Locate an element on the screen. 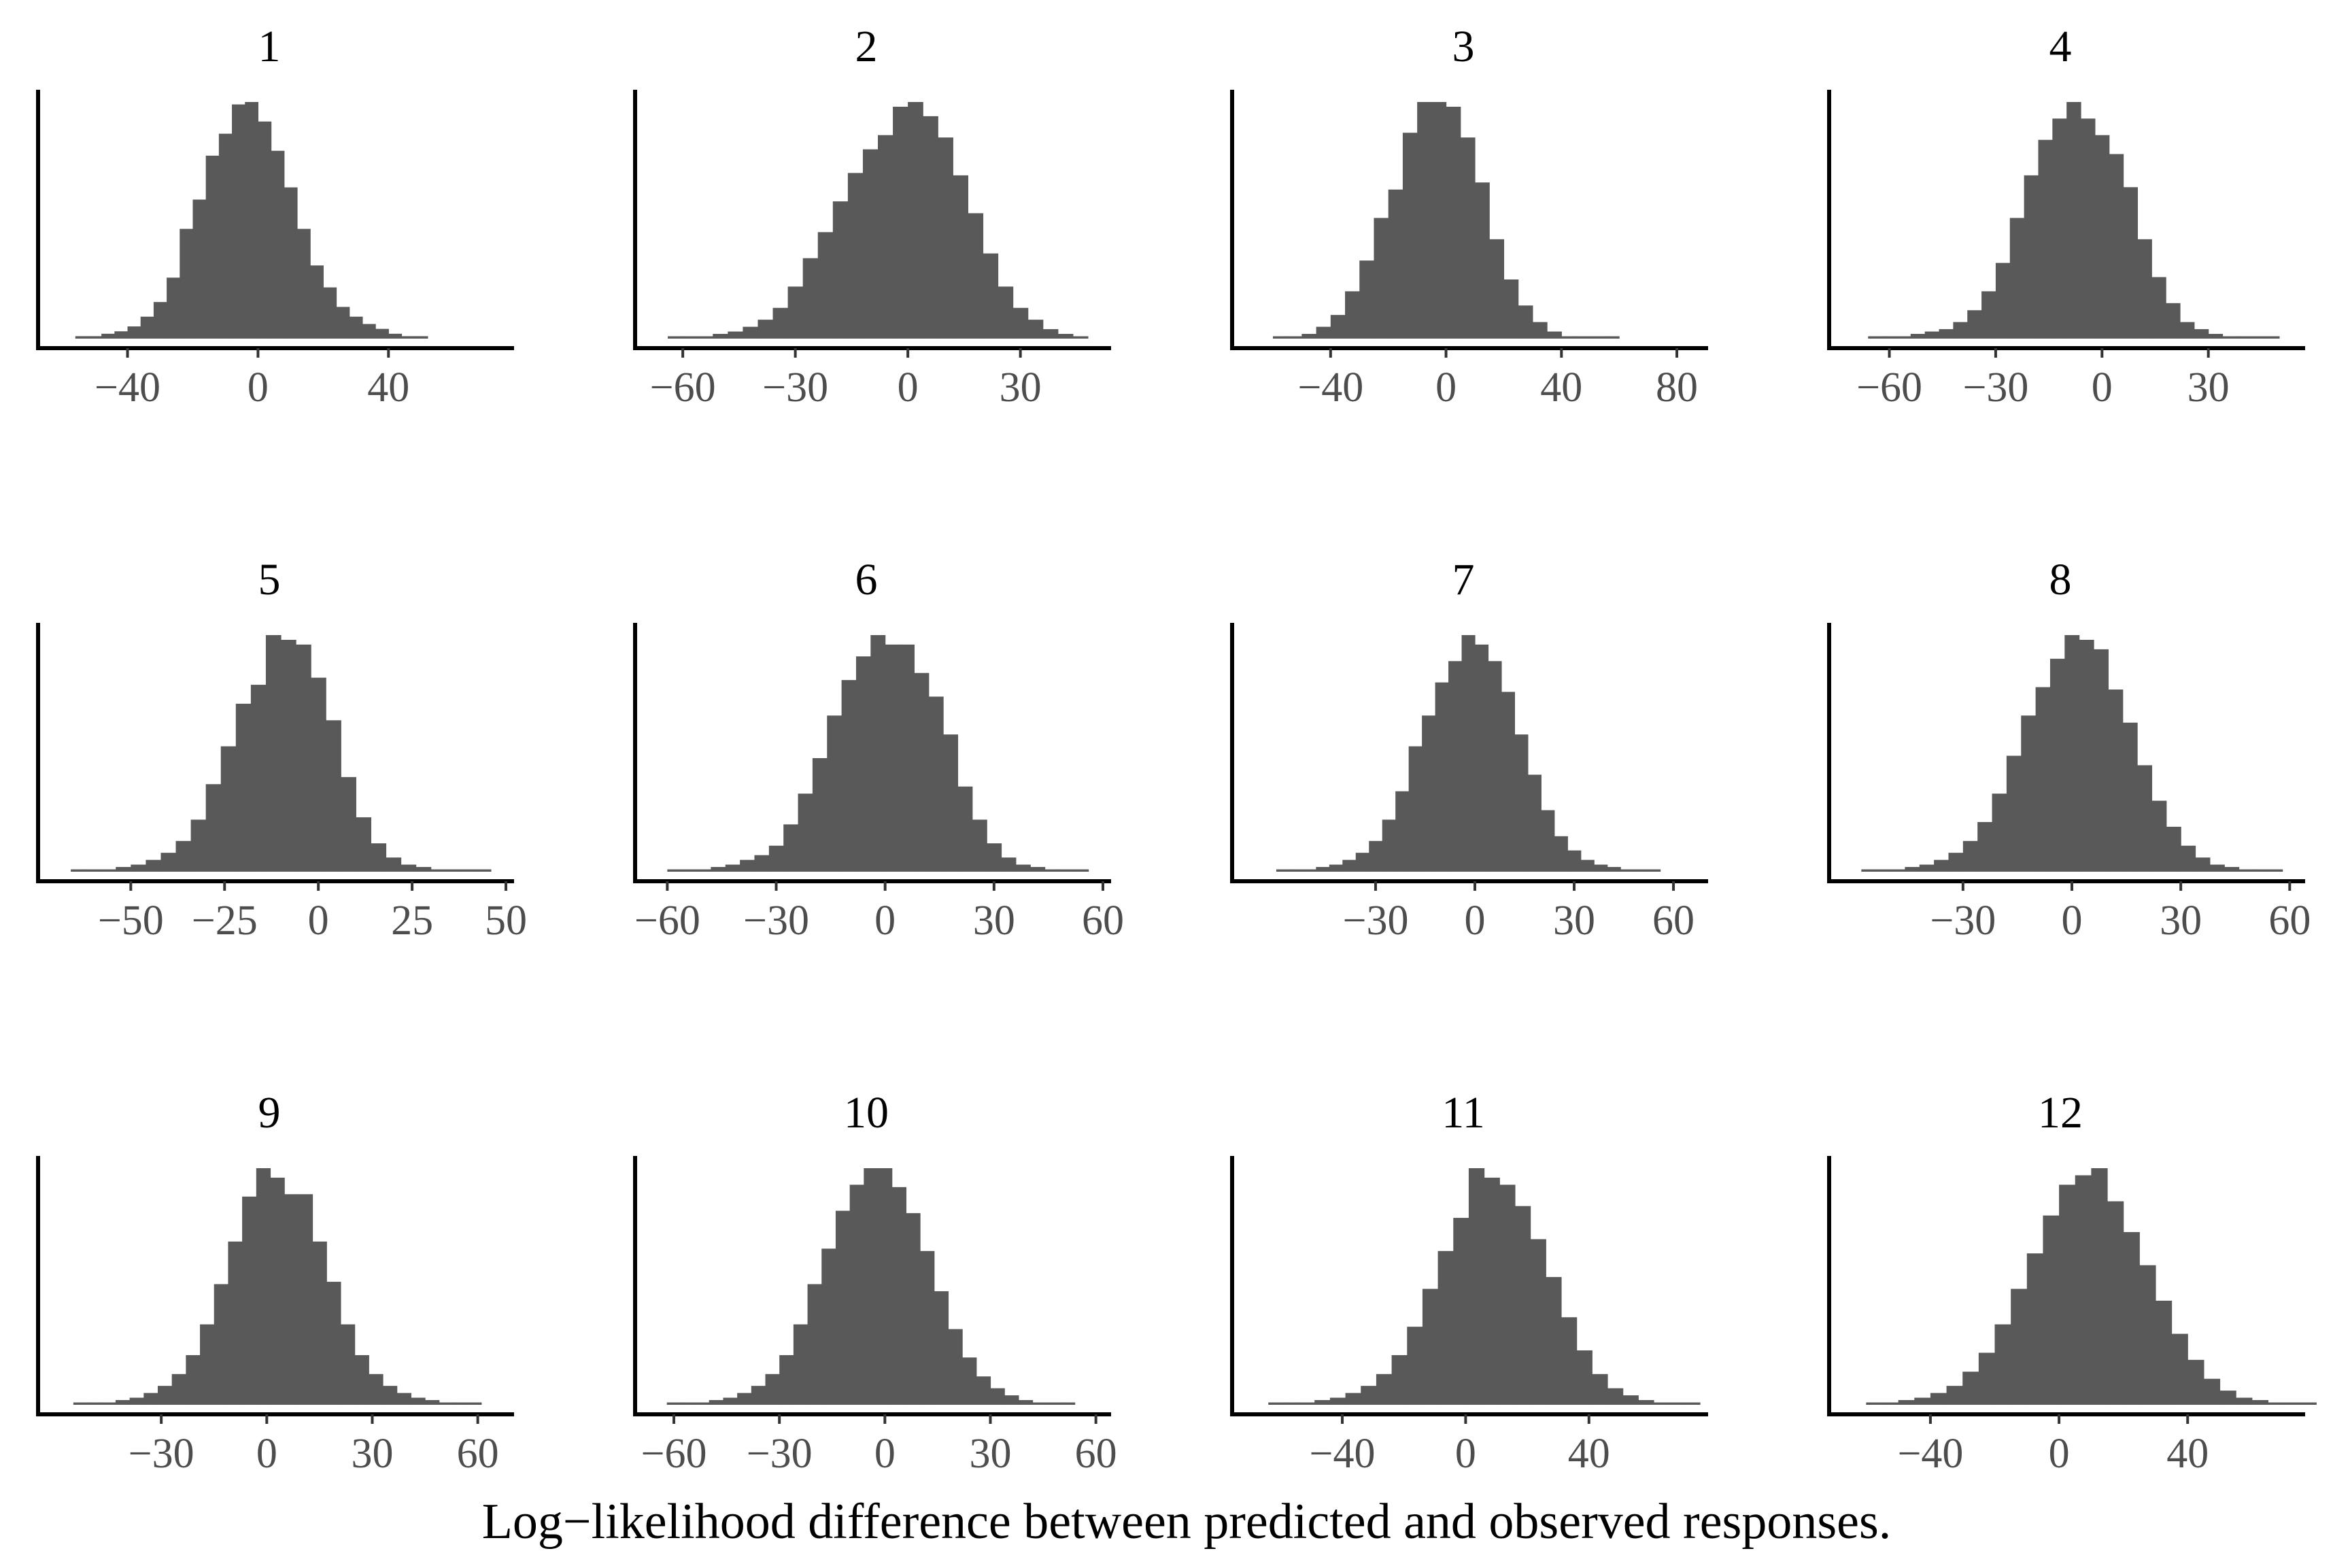  x-tick-label: 40 is located at coordinates (1561, 387).